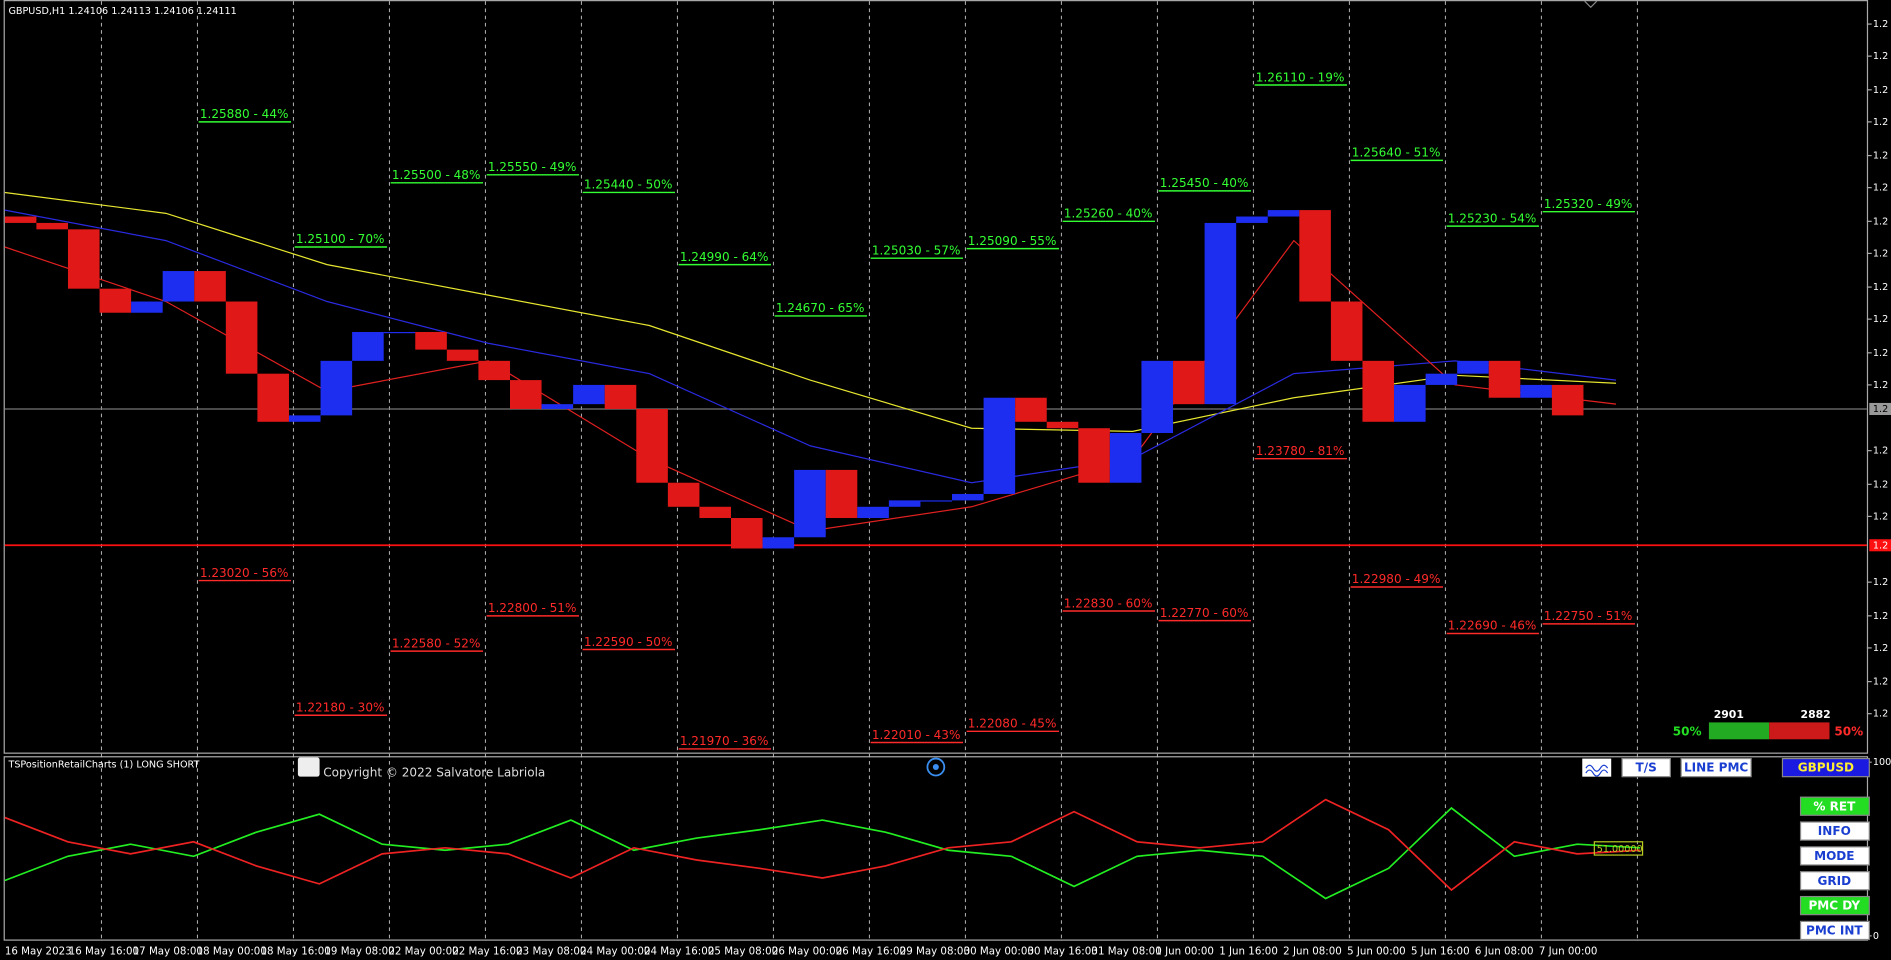  I want to click on red-line-label: 1.2, so click(1880, 545).